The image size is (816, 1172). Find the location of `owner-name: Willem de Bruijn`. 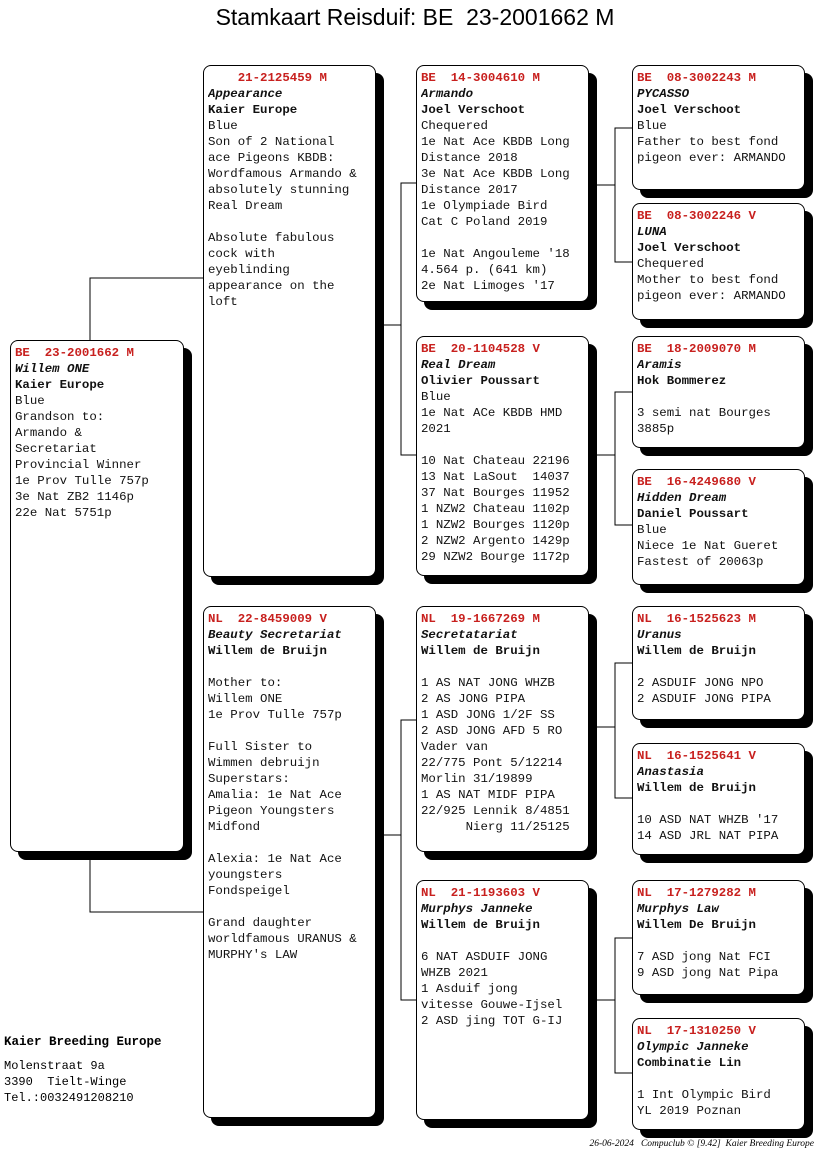

owner-name: Willem de Bruijn is located at coordinates (480, 651).